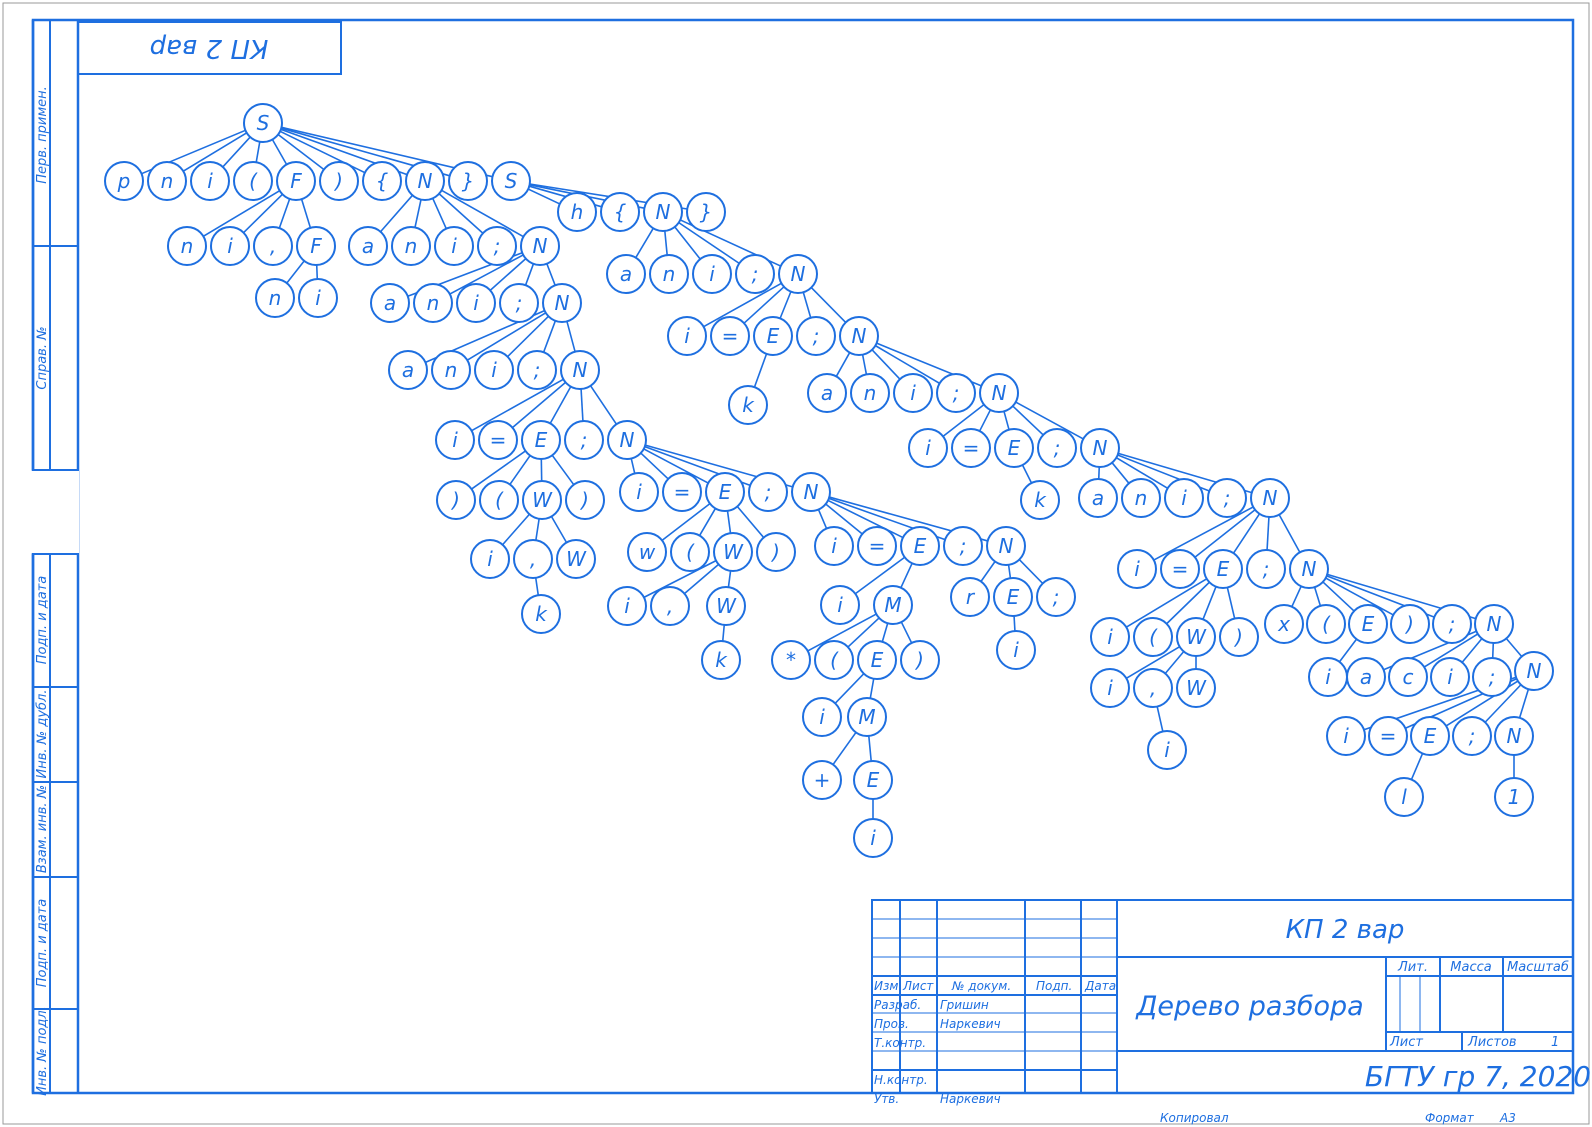 This screenshot has width=1592, height=1127. Describe the element at coordinates (1153, 688) in the screenshot. I see `tree-node: ,` at that location.